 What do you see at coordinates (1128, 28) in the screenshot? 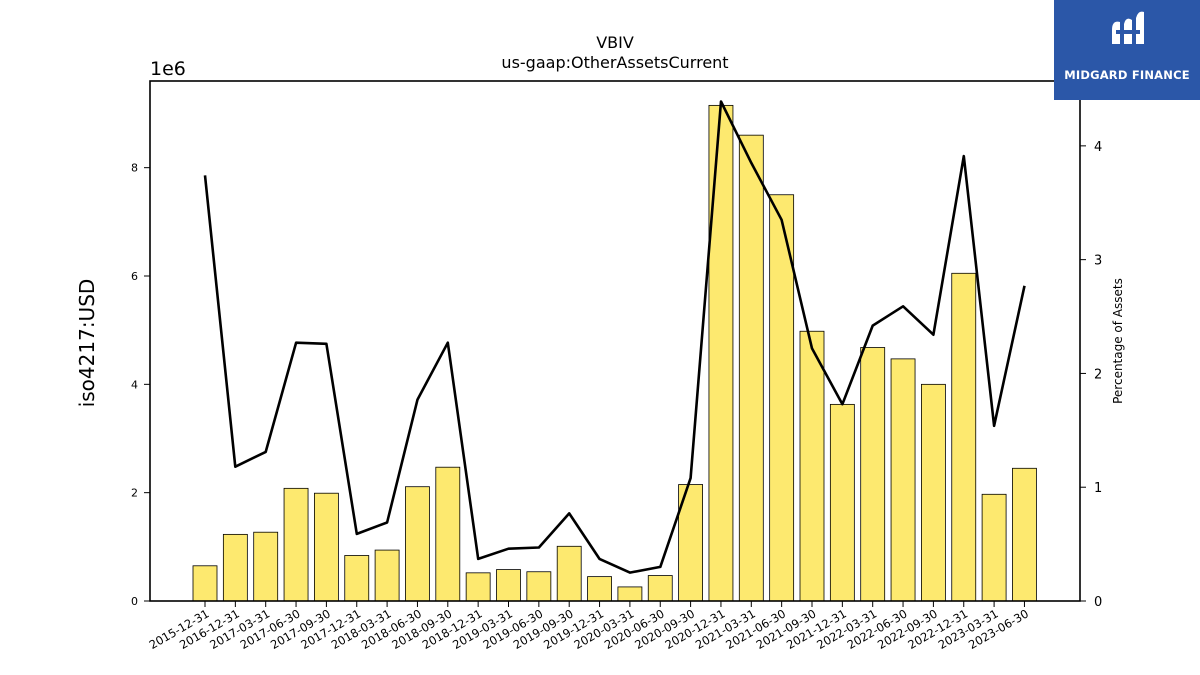
I see `logo-mark-icon` at bounding box center [1128, 28].